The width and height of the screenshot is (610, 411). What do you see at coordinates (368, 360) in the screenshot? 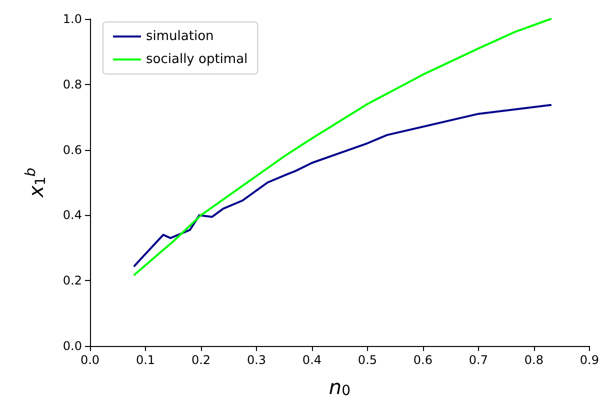
I see `x-tick-label: 0.5` at bounding box center [368, 360].